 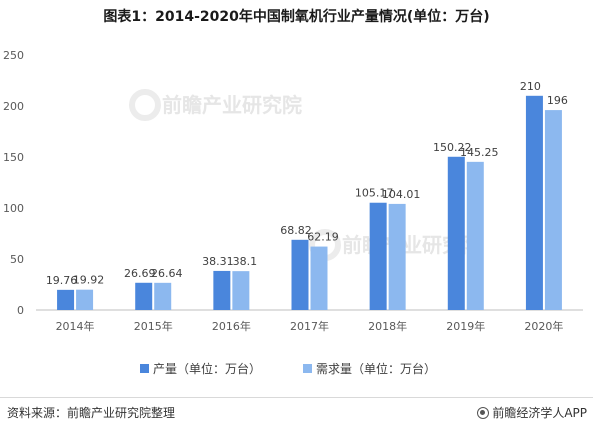 I want to click on data-label-series1-2: 38.1, so click(x=245, y=261).